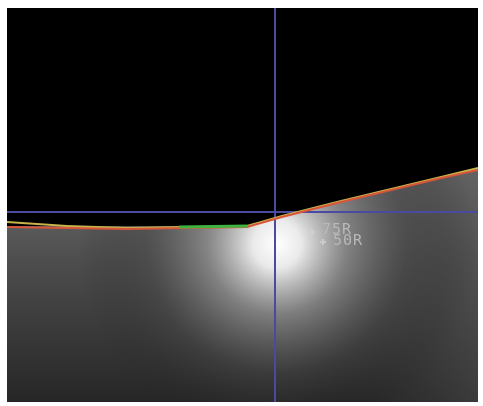 This screenshot has height=406, width=483. Describe the element at coordinates (213, 226) in the screenshot. I see `cutoff-line-green` at that location.